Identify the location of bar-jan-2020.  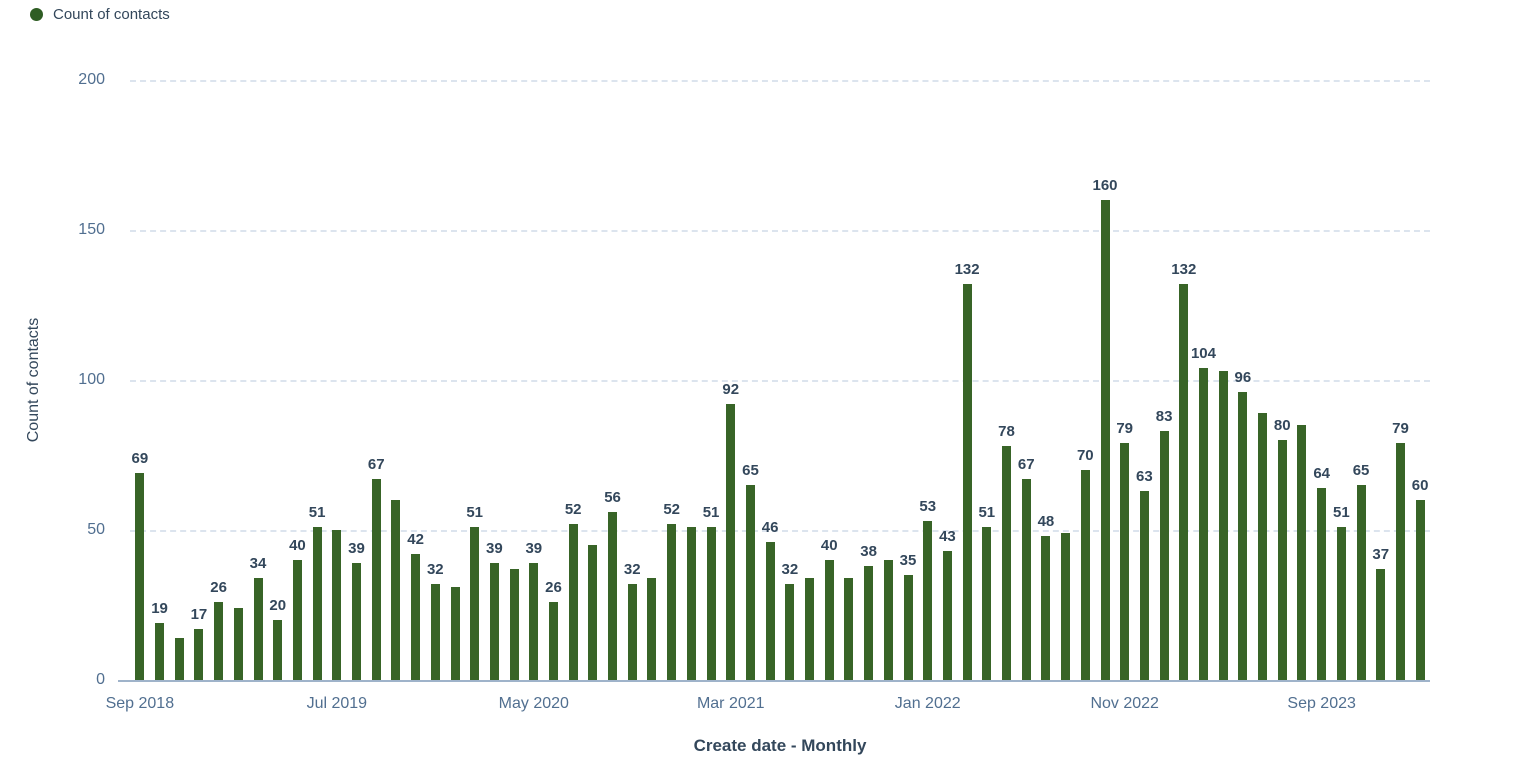
(455, 633).